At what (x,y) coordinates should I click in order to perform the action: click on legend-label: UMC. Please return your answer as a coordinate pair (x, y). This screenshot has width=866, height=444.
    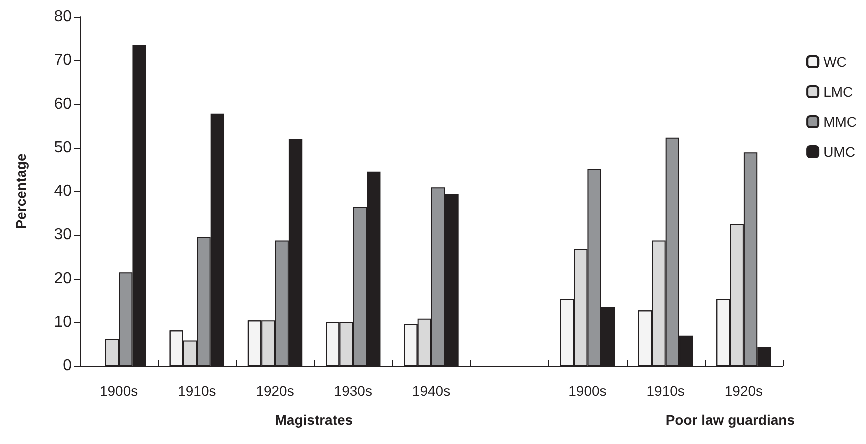
    Looking at the image, I should click on (840, 152).